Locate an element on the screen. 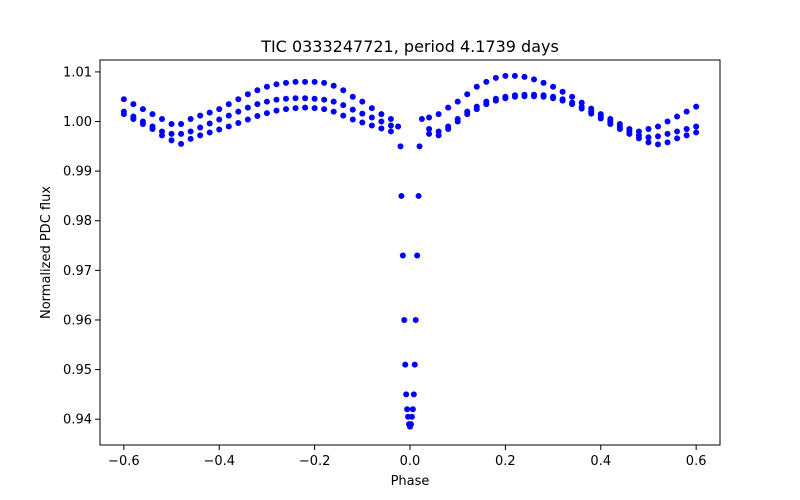  y-tick-label: 1.00 is located at coordinates (77, 122).